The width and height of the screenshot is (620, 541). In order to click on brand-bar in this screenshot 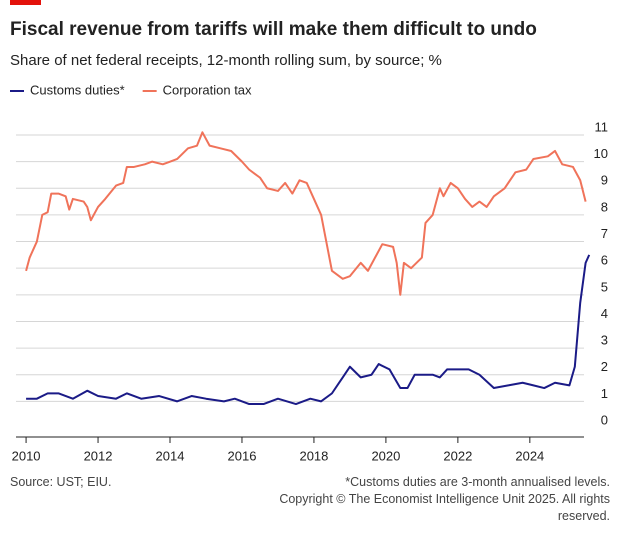, I will do `click(25, 2)`.